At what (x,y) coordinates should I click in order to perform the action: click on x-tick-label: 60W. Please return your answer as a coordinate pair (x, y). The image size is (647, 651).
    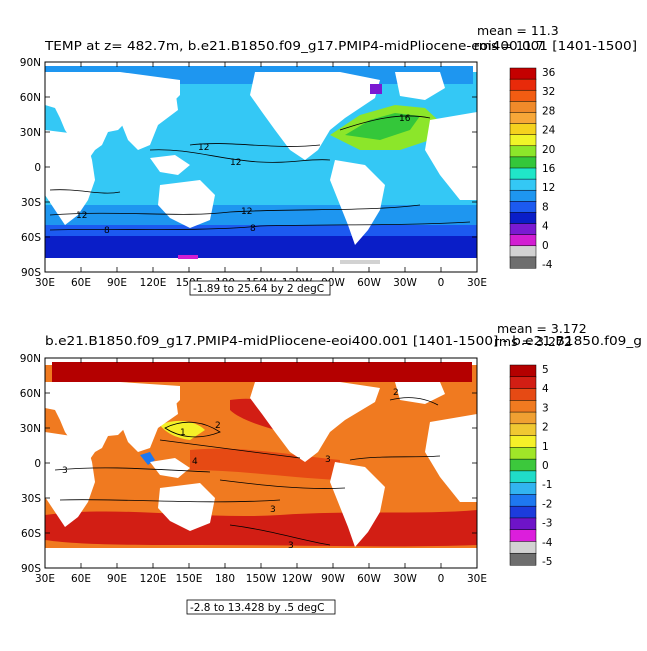
    Looking at the image, I should click on (369, 283).